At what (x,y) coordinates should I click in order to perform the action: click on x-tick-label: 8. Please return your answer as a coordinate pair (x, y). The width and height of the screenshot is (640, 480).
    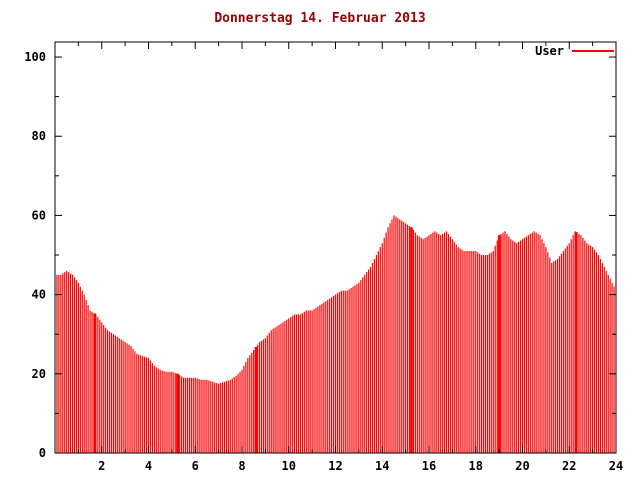
    Looking at the image, I should click on (241, 466).